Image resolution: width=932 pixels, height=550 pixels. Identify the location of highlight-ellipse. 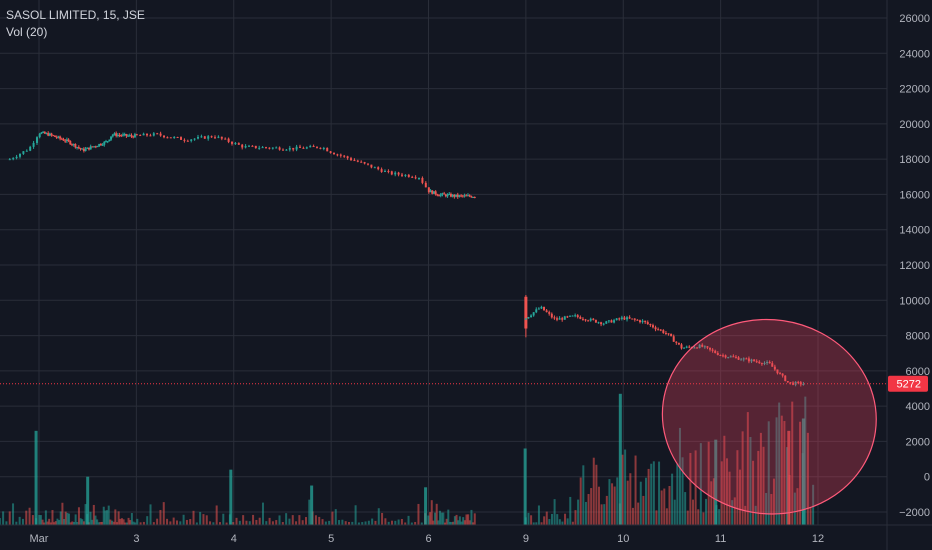
(769, 417).